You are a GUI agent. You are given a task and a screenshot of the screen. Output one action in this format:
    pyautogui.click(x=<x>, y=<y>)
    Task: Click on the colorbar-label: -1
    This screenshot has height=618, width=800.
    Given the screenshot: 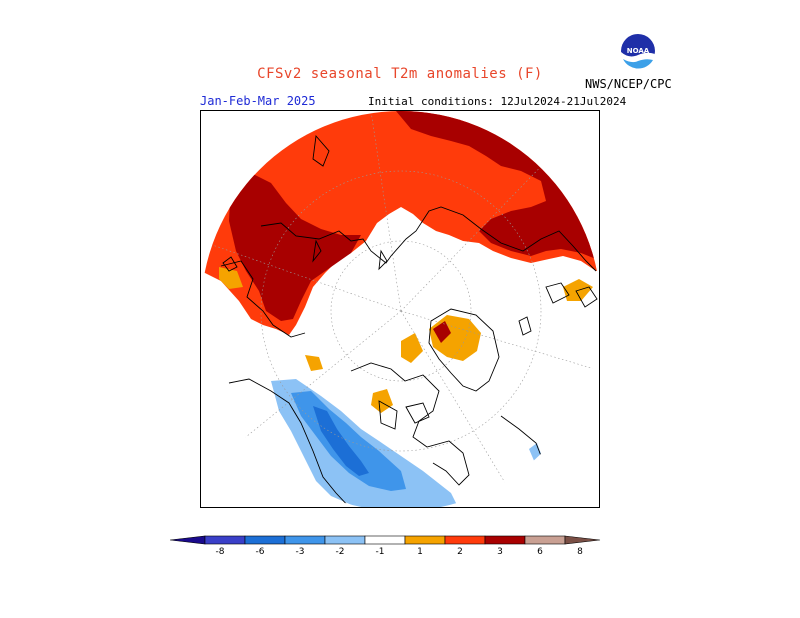 What is the action you would take?
    pyautogui.click(x=380, y=552)
    